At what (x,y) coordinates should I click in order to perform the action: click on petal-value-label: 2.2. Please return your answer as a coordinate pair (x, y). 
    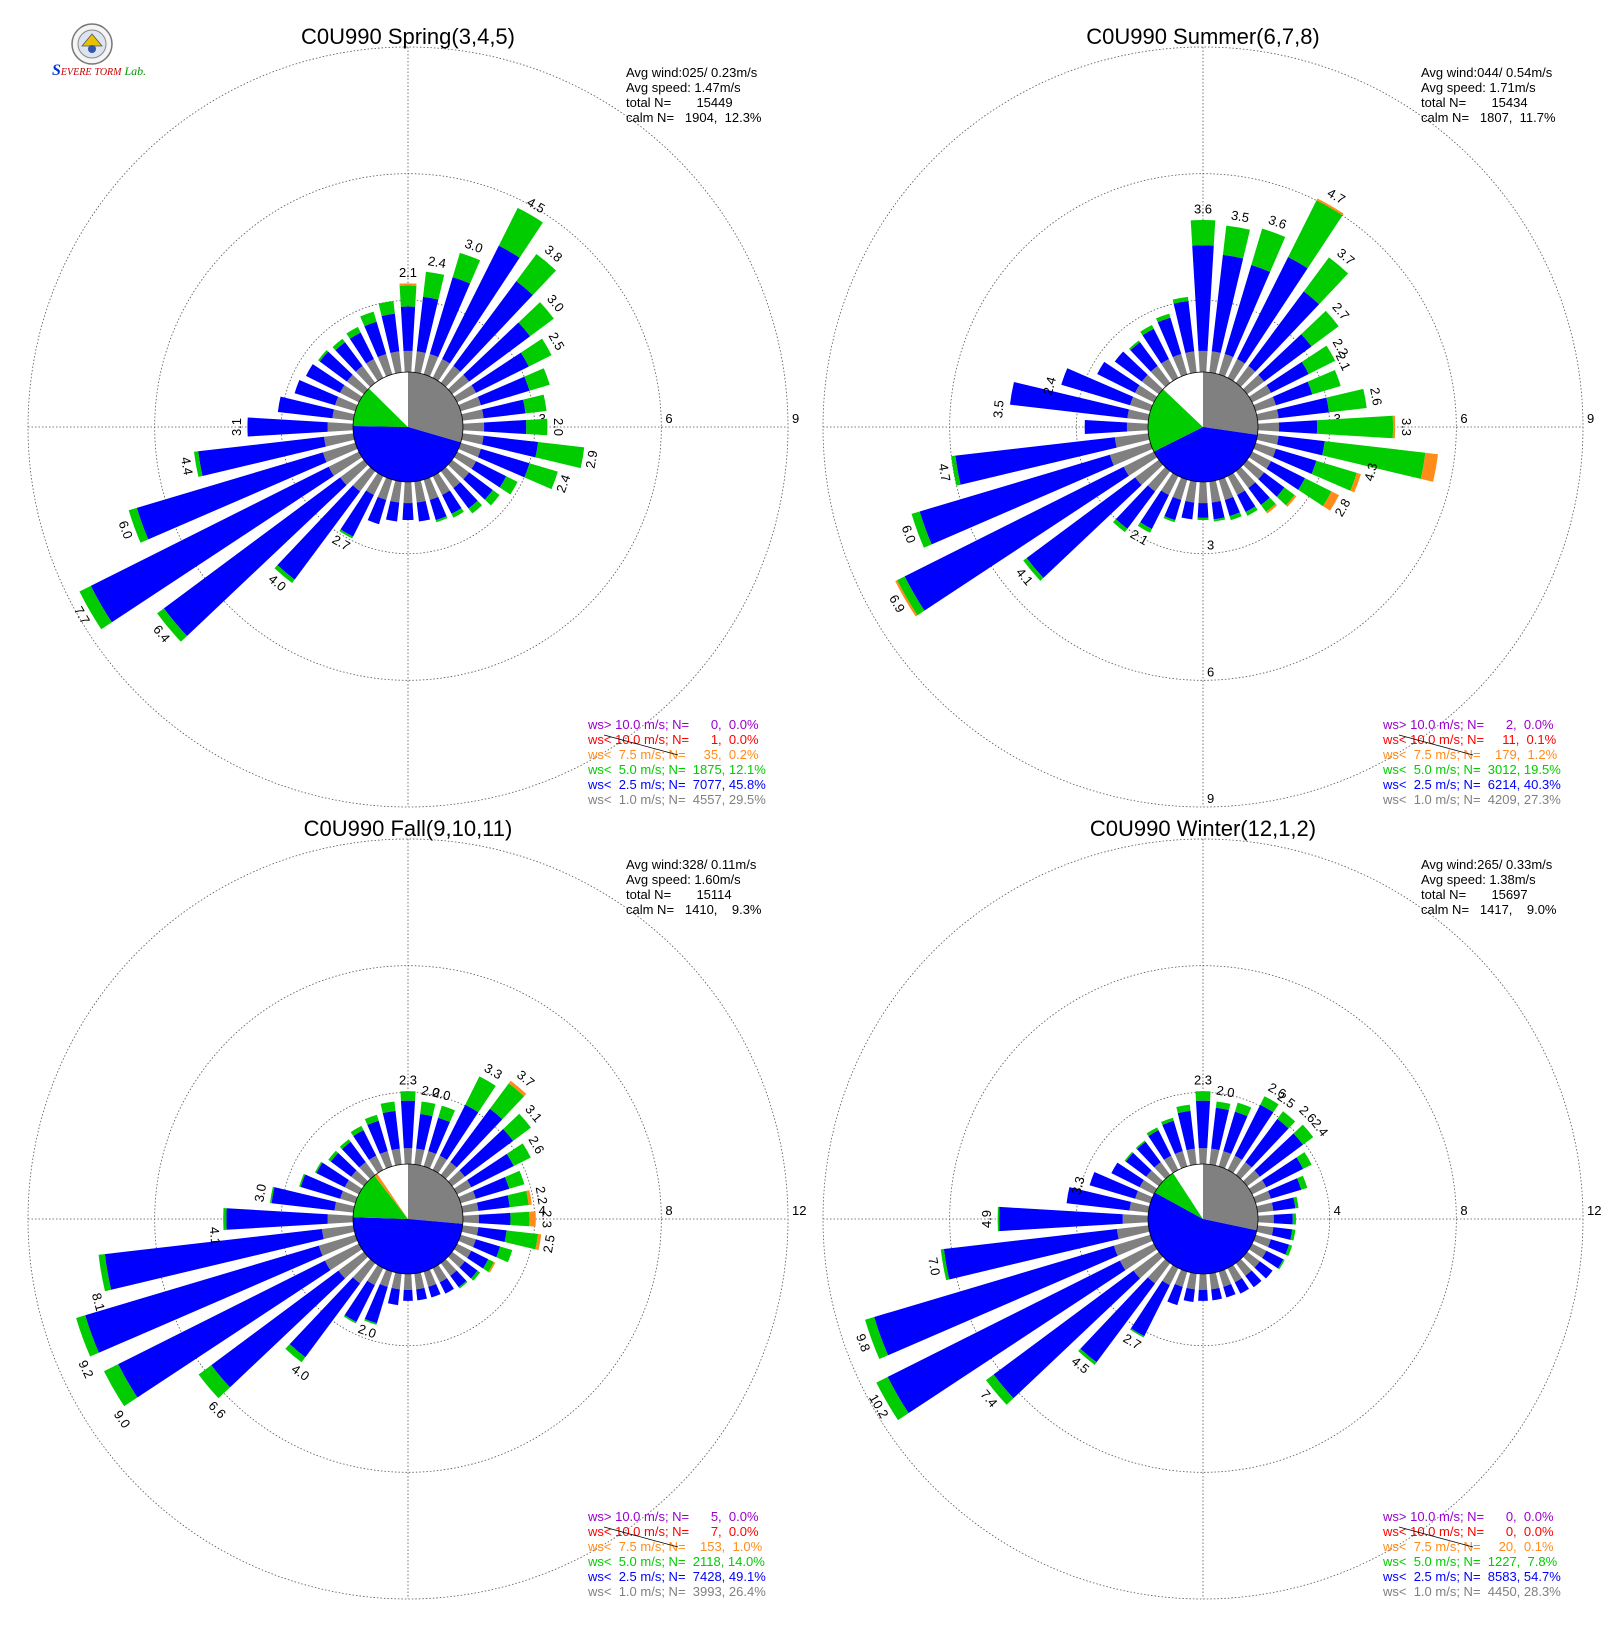
    Looking at the image, I should click on (542, 1195).